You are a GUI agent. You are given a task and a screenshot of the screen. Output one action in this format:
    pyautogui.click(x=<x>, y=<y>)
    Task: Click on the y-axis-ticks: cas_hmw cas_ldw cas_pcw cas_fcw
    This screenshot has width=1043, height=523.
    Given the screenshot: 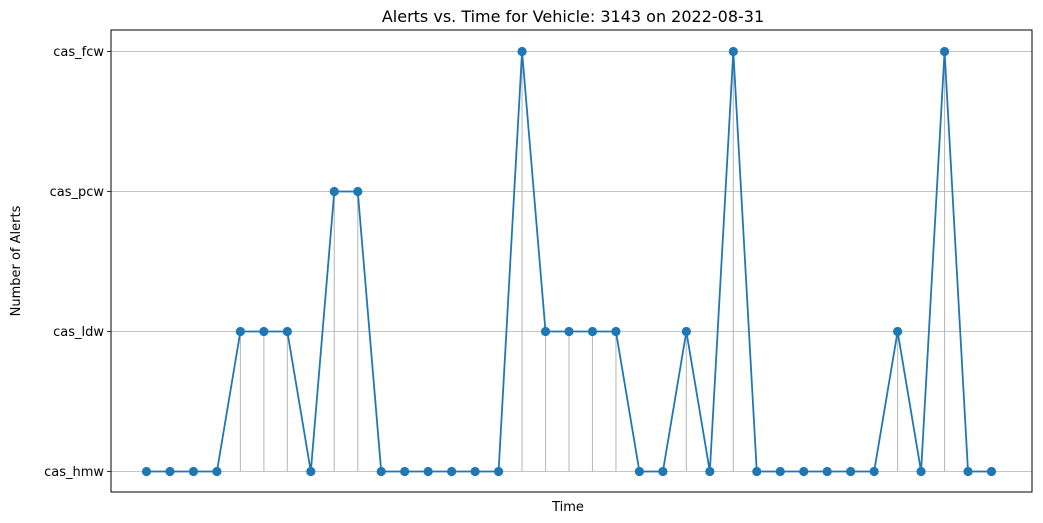 What is the action you would take?
    pyautogui.click(x=77, y=262)
    